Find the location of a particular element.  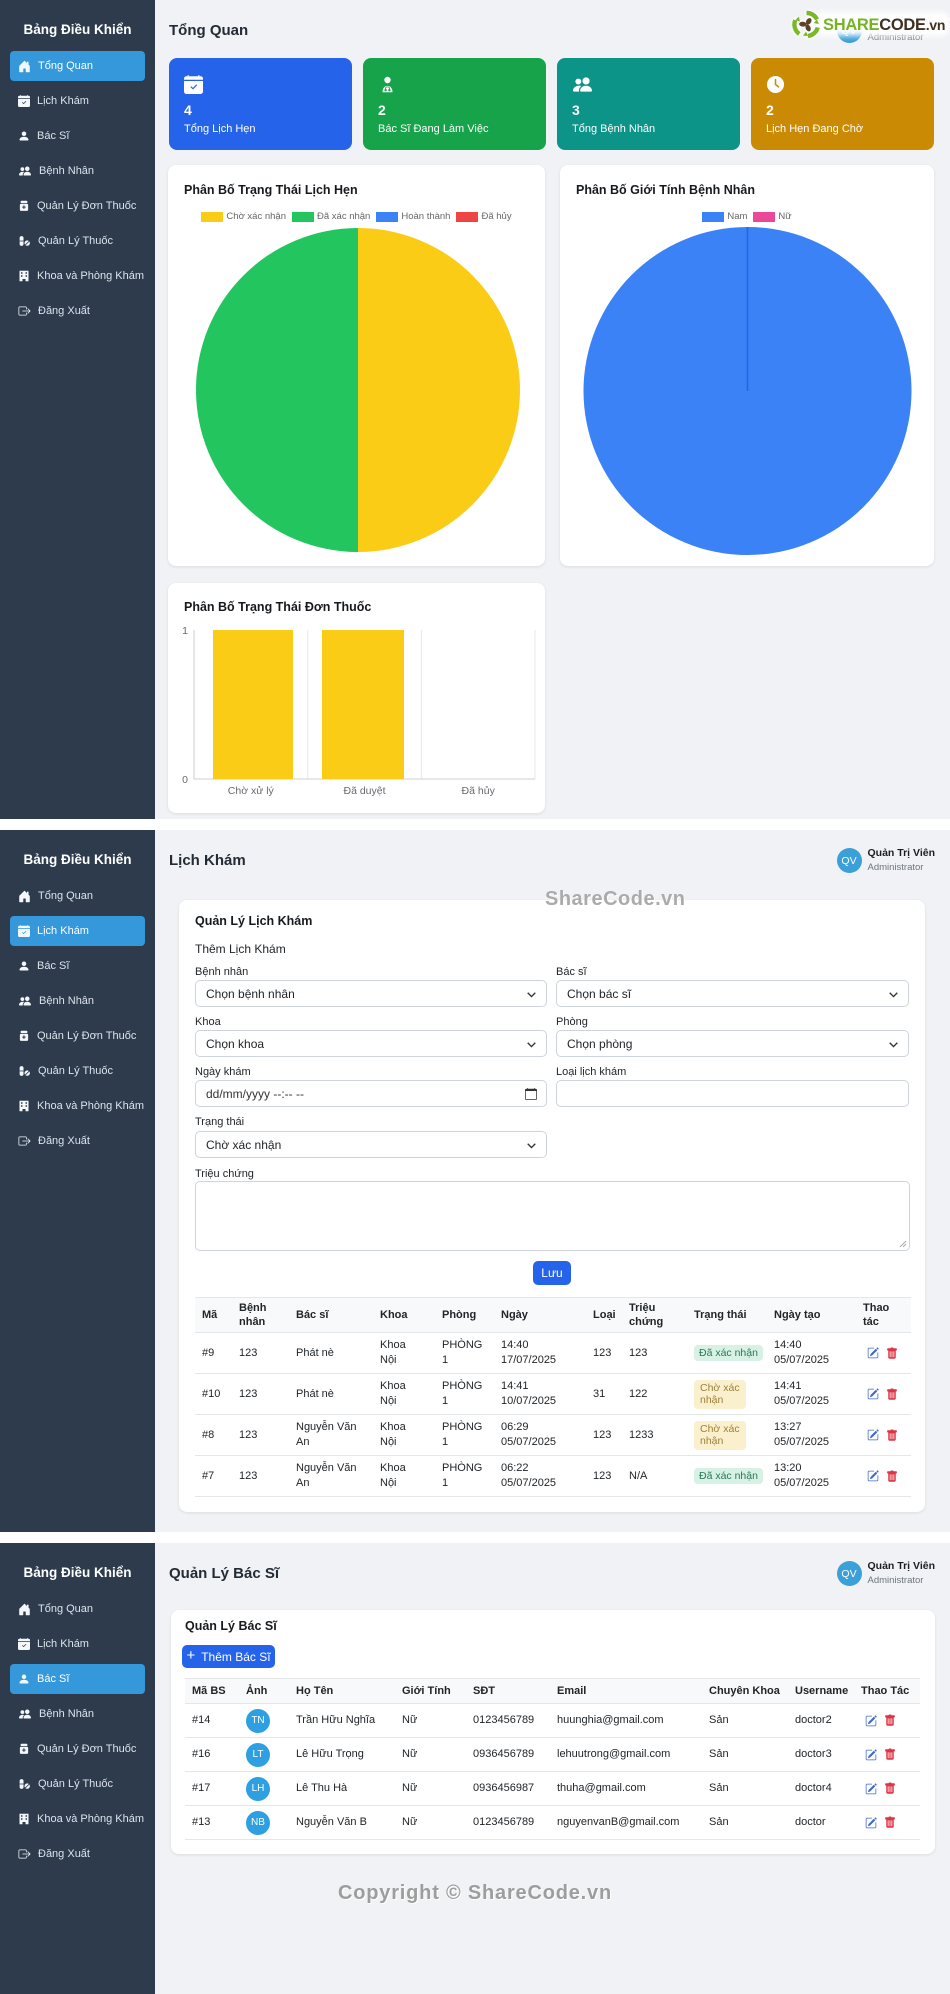

svg-text: 0 is located at coordinates (185, 780).